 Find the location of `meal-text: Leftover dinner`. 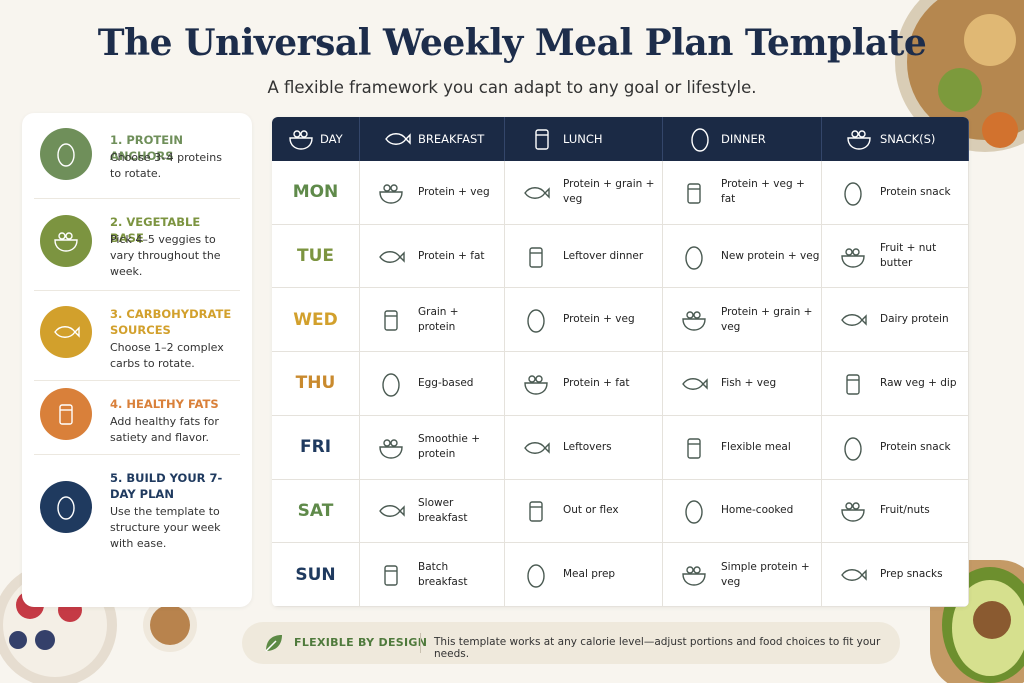

meal-text: Leftover dinner is located at coordinates (603, 255).